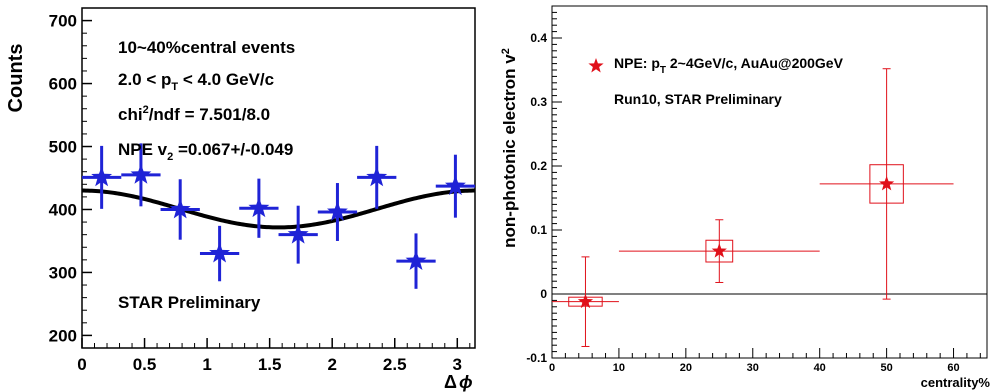 This screenshot has width=994, height=392. Describe the element at coordinates (174, 87) in the screenshot. I see `pt-range-sub: T` at that location.